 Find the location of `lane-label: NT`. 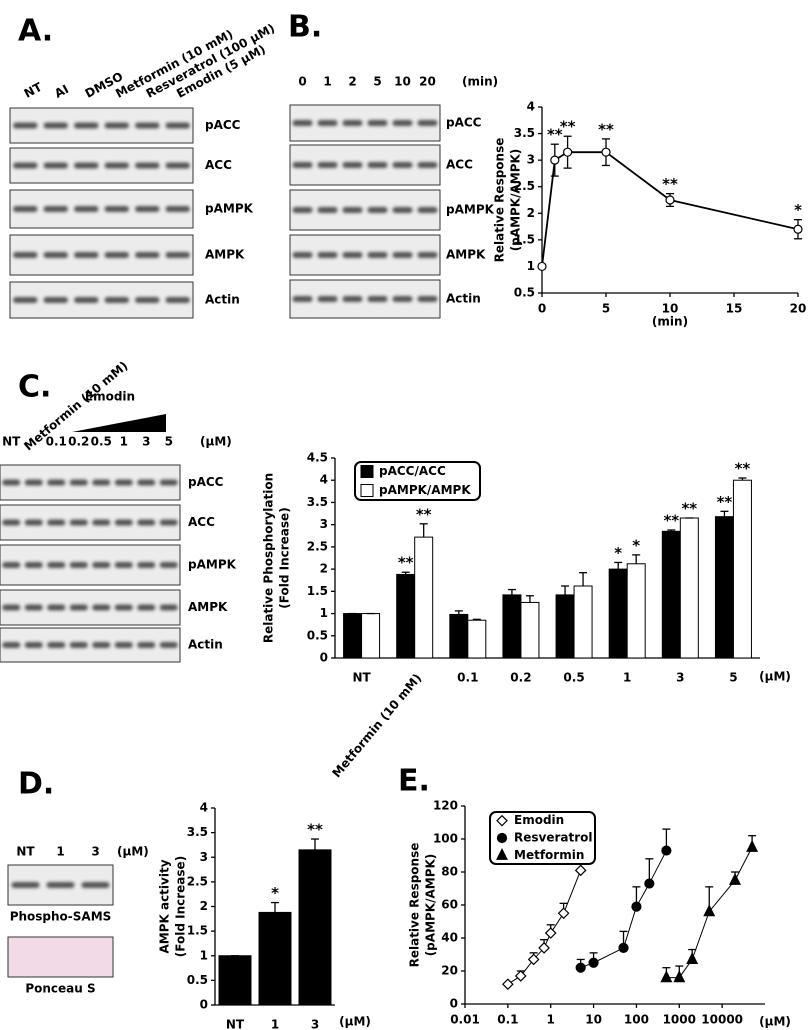

lane-label: NT is located at coordinates (25, 852).